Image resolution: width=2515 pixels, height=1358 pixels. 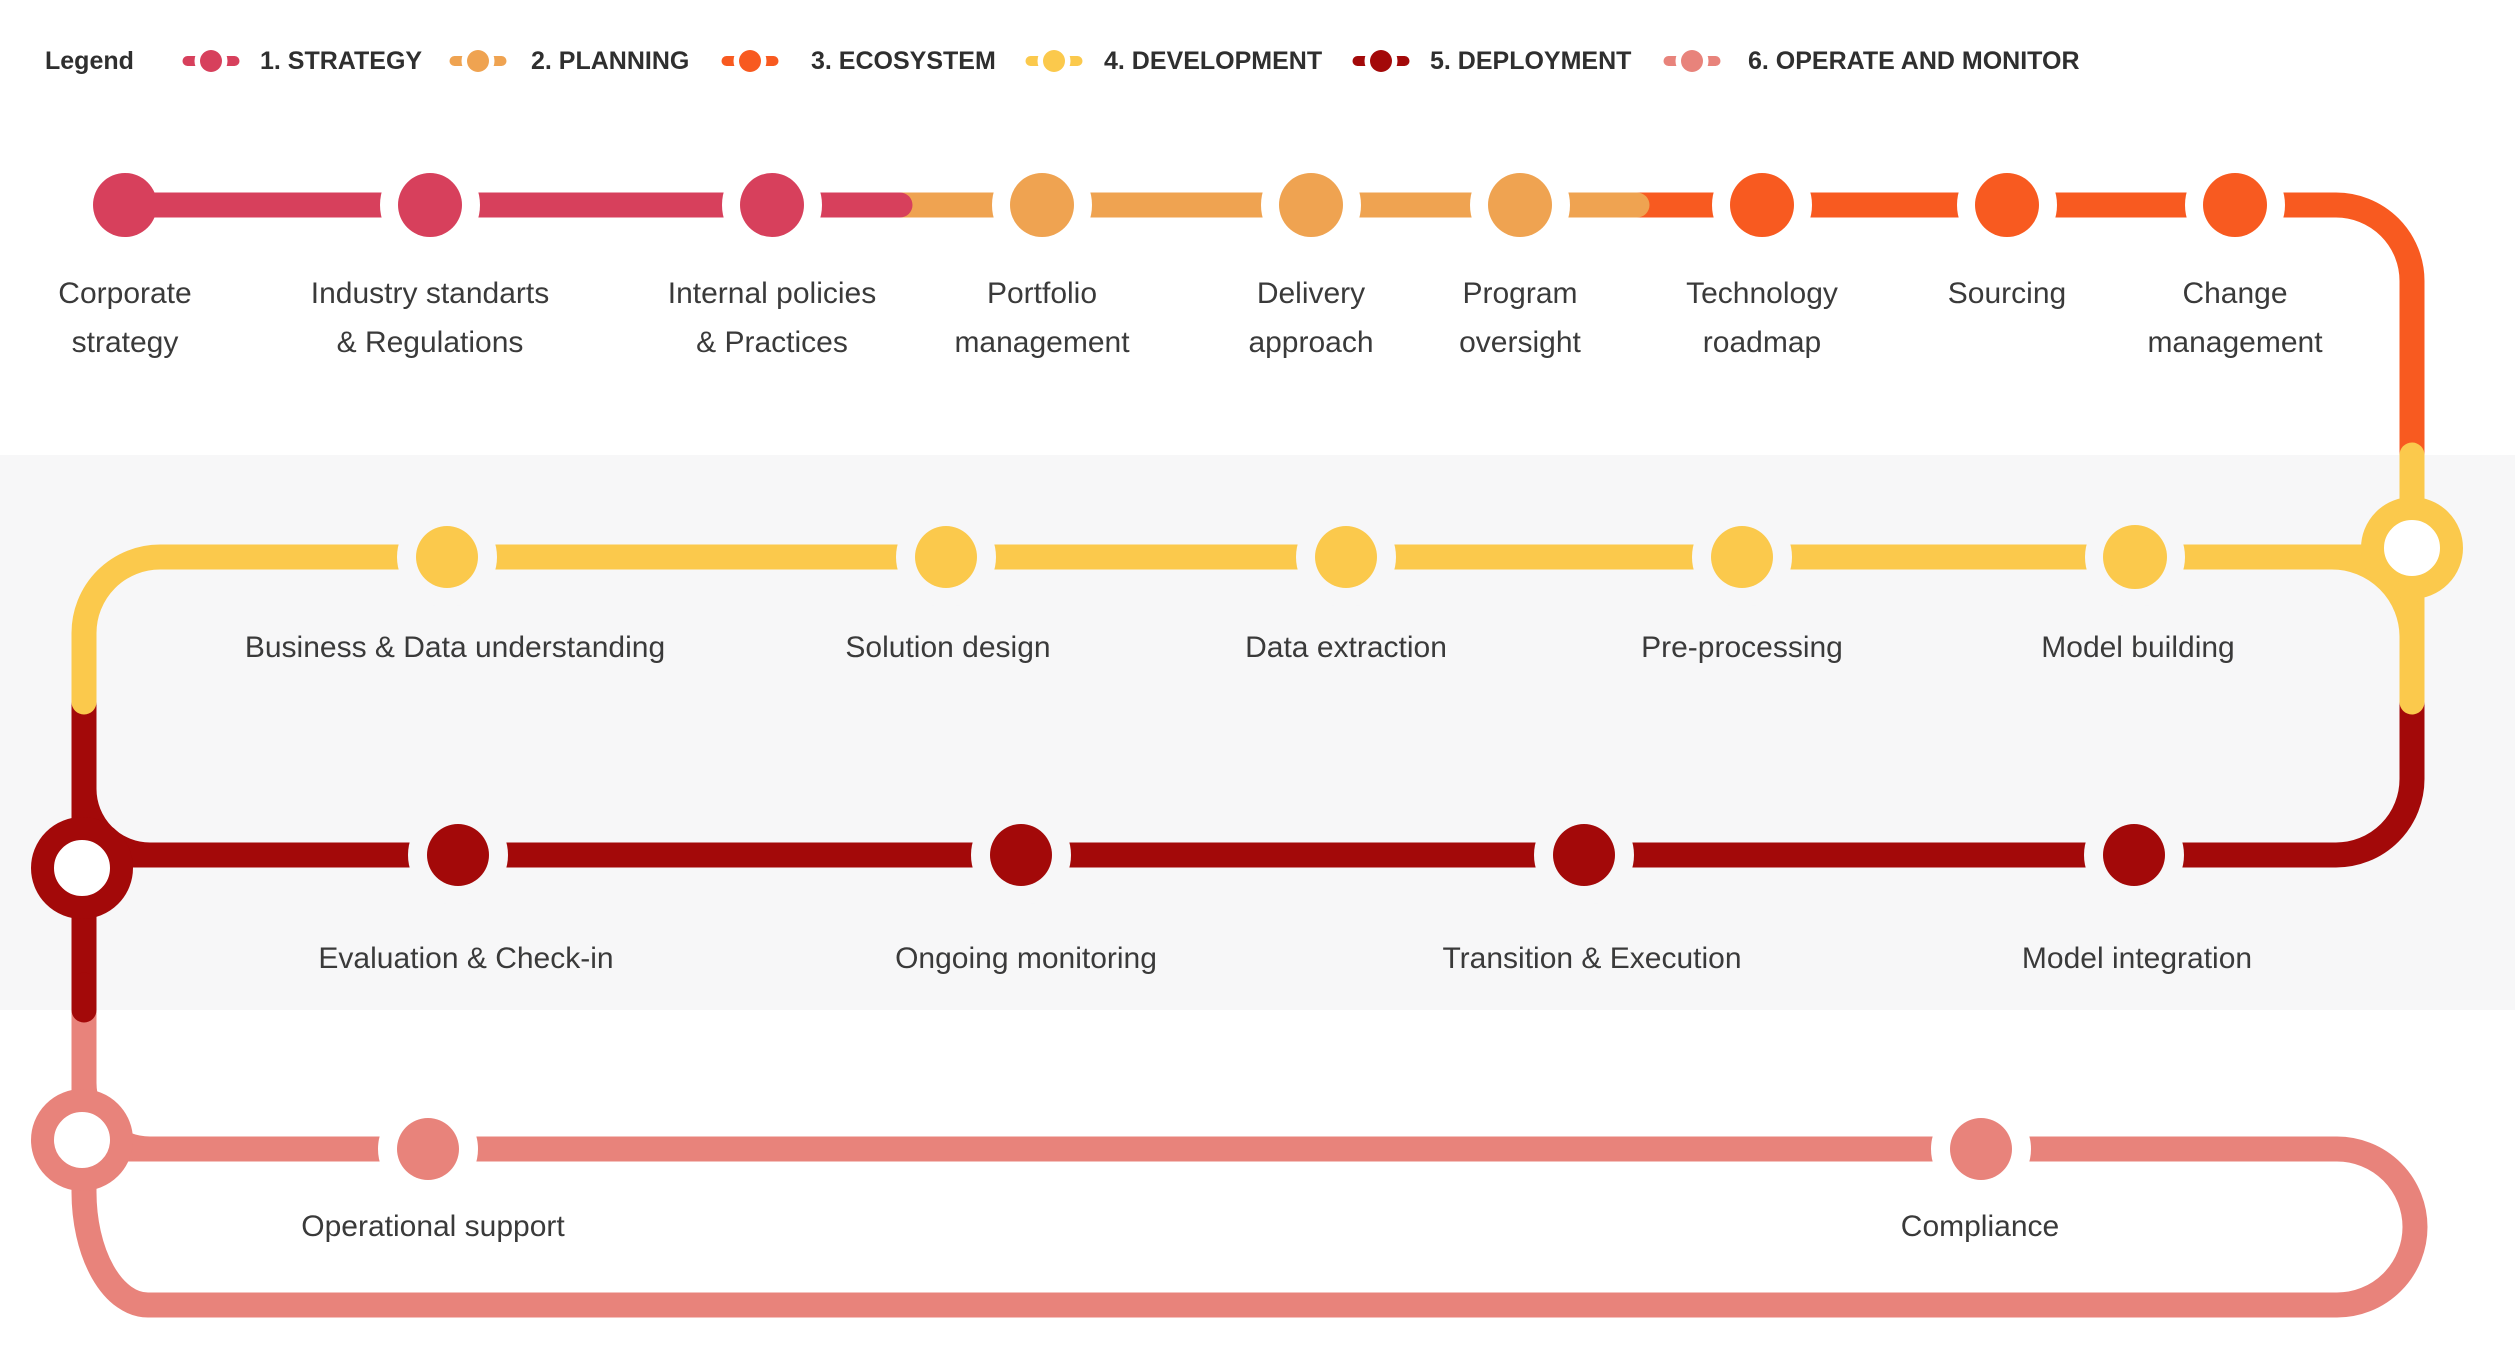 What do you see at coordinates (903, 61) in the screenshot?
I see `svg-text: 3. ECOSYSTEM` at bounding box center [903, 61].